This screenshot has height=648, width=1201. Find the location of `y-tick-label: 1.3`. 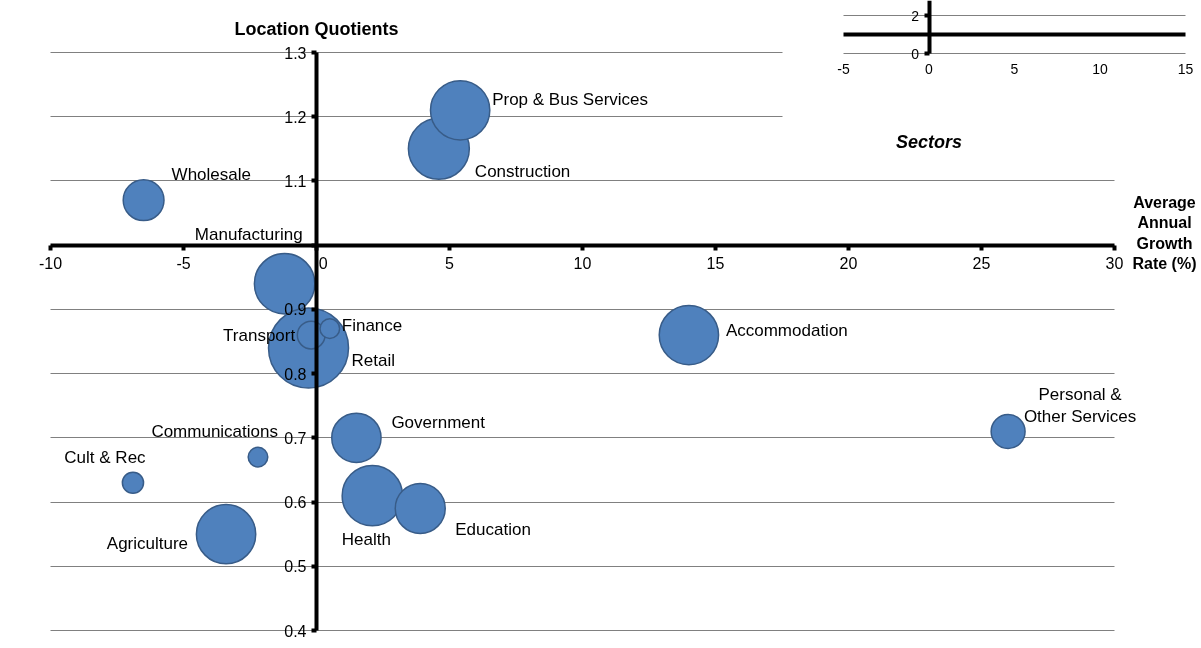

y-tick-label: 1.3 is located at coordinates (295, 53).